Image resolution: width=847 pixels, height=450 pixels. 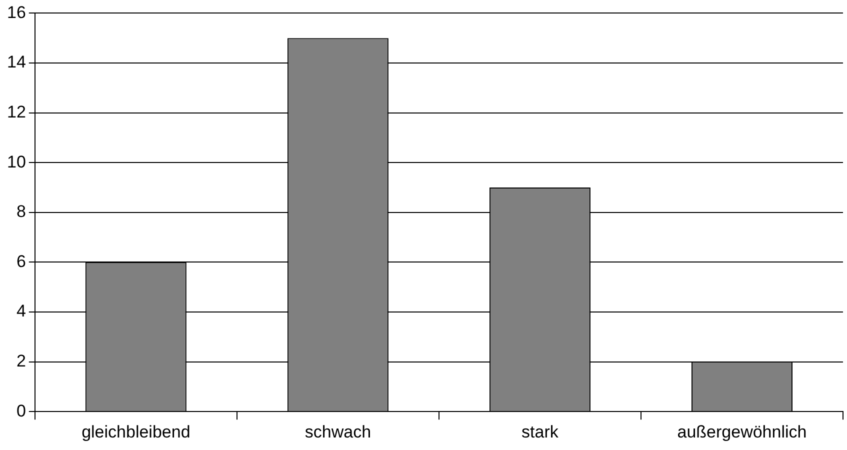 I want to click on x-tick-label: gleichbleibend, so click(x=136, y=432).